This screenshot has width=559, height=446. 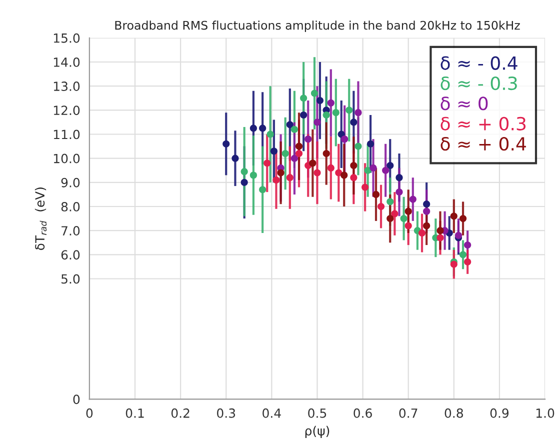 What do you see at coordinates (226, 413) in the screenshot?
I see `x-tick-label: 0.3` at bounding box center [226, 413].